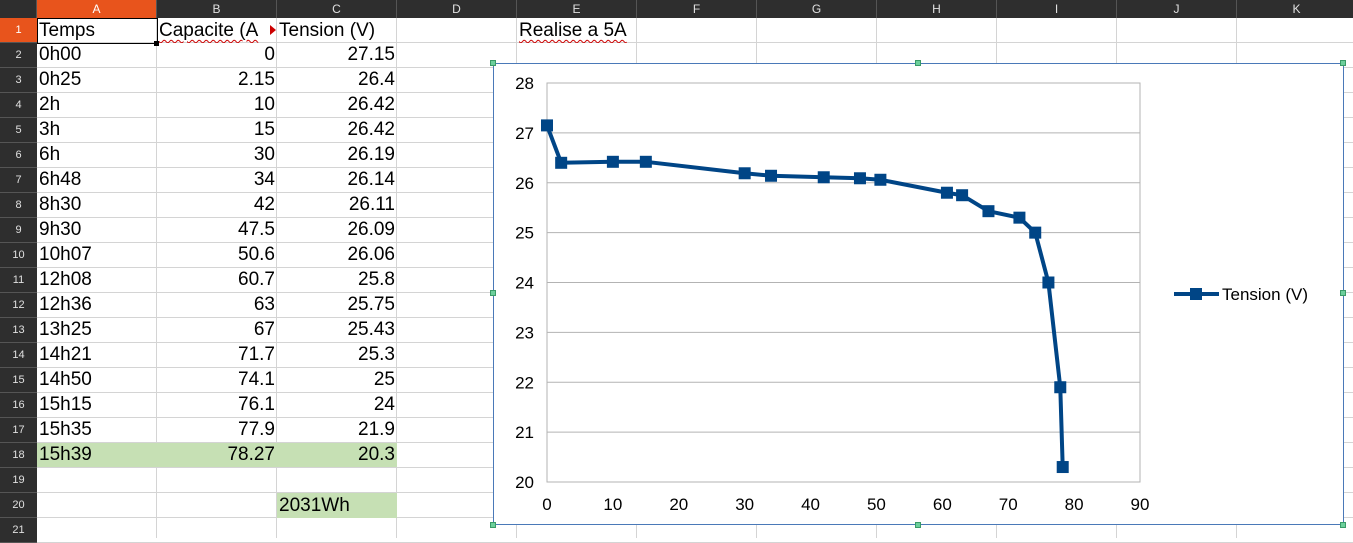 The width and height of the screenshot is (1353, 543). Describe the element at coordinates (217, 30) in the screenshot. I see `cell-B1: Capacite (A` at that location.